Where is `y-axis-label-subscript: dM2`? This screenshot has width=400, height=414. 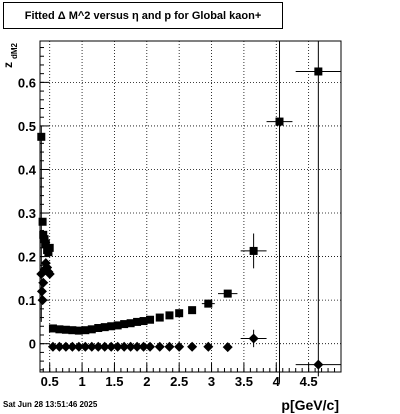
y-axis-label-subscript: dM2 is located at coordinates (14, 50).